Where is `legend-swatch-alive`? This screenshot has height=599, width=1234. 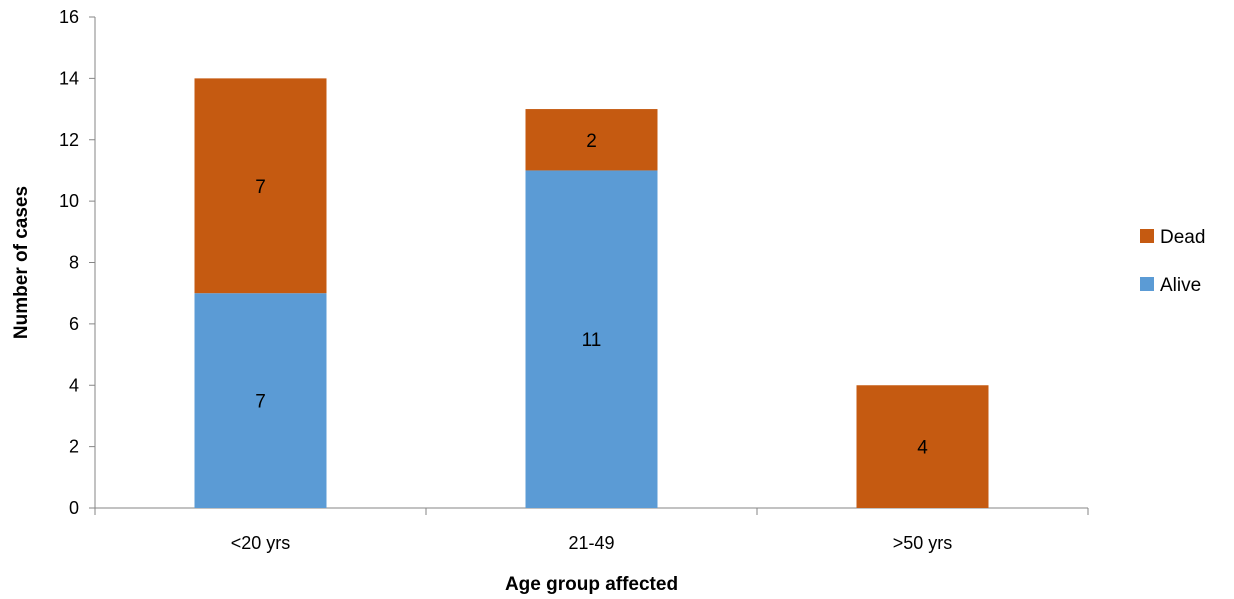 legend-swatch-alive is located at coordinates (1147, 284).